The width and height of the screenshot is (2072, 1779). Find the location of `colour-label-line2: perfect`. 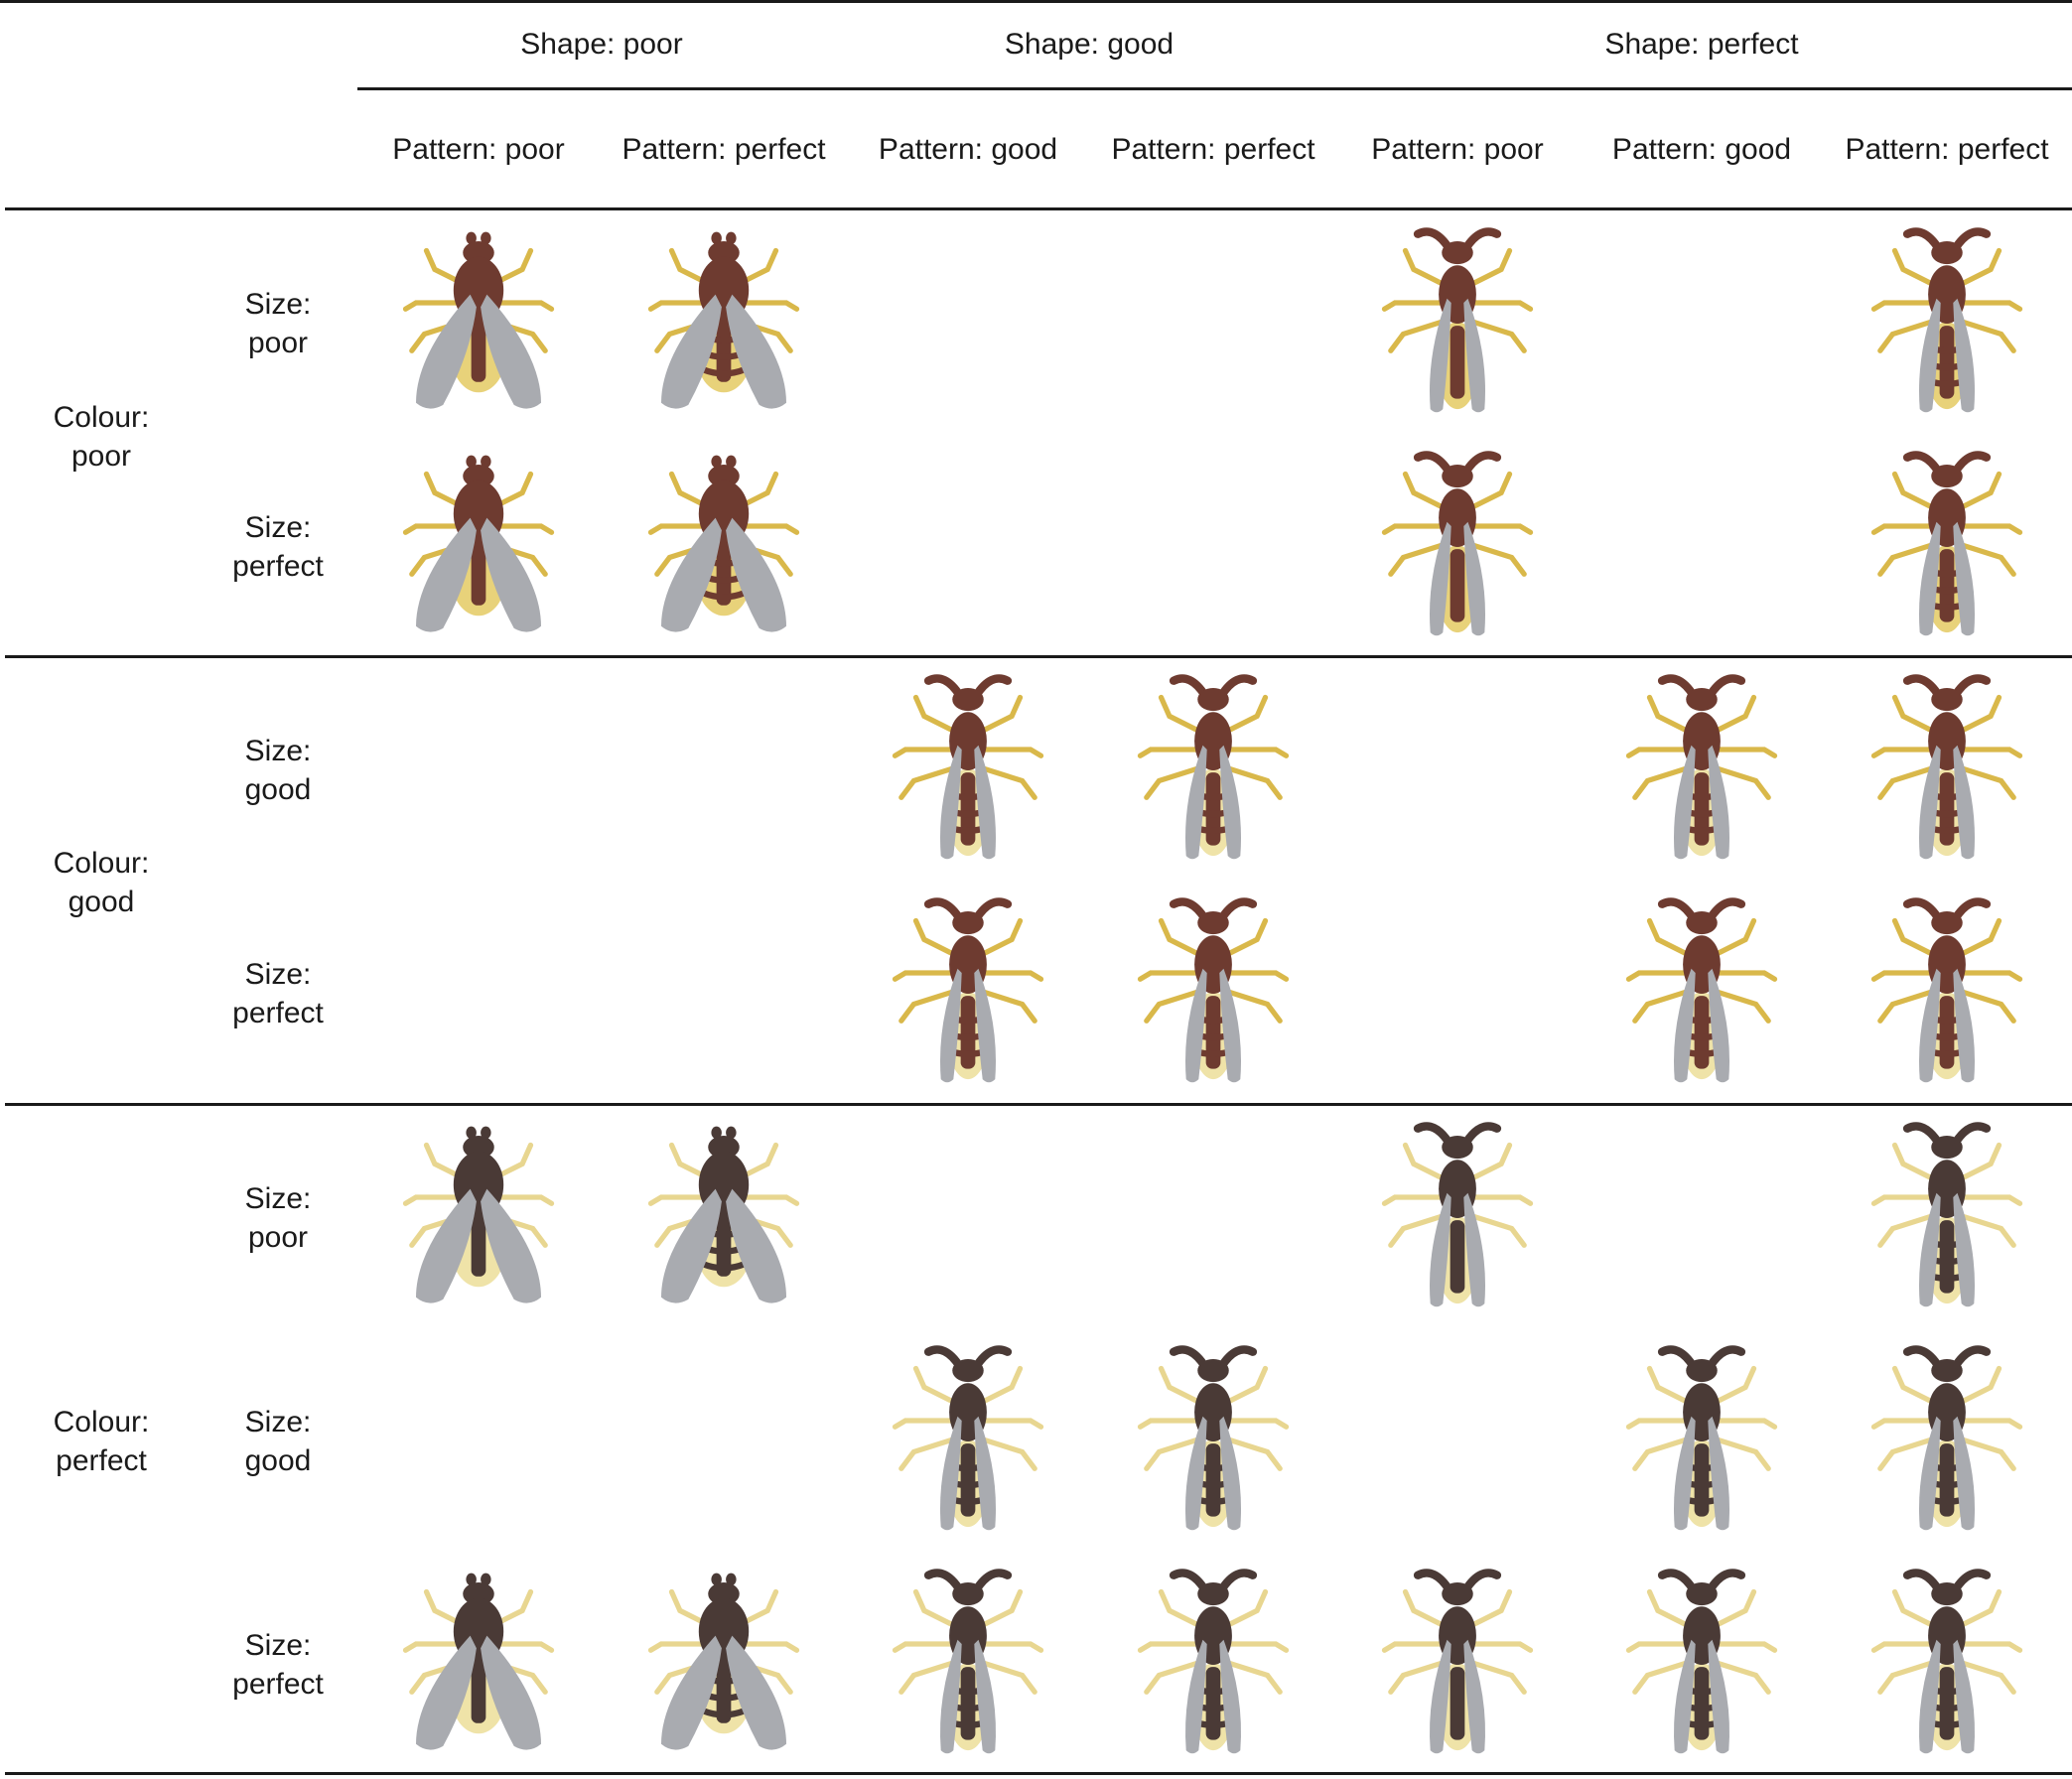

colour-label-line2: perfect is located at coordinates (101, 1461).